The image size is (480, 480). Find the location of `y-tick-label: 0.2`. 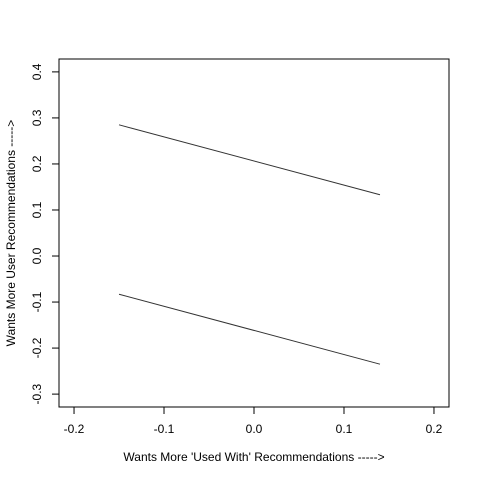

y-tick-label: 0.2 is located at coordinates (37, 163).